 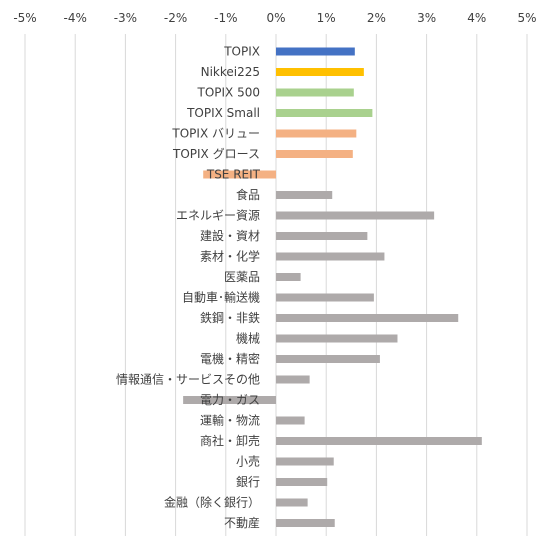 I want to click on x-tick-label: -4%, so click(x=75, y=18).